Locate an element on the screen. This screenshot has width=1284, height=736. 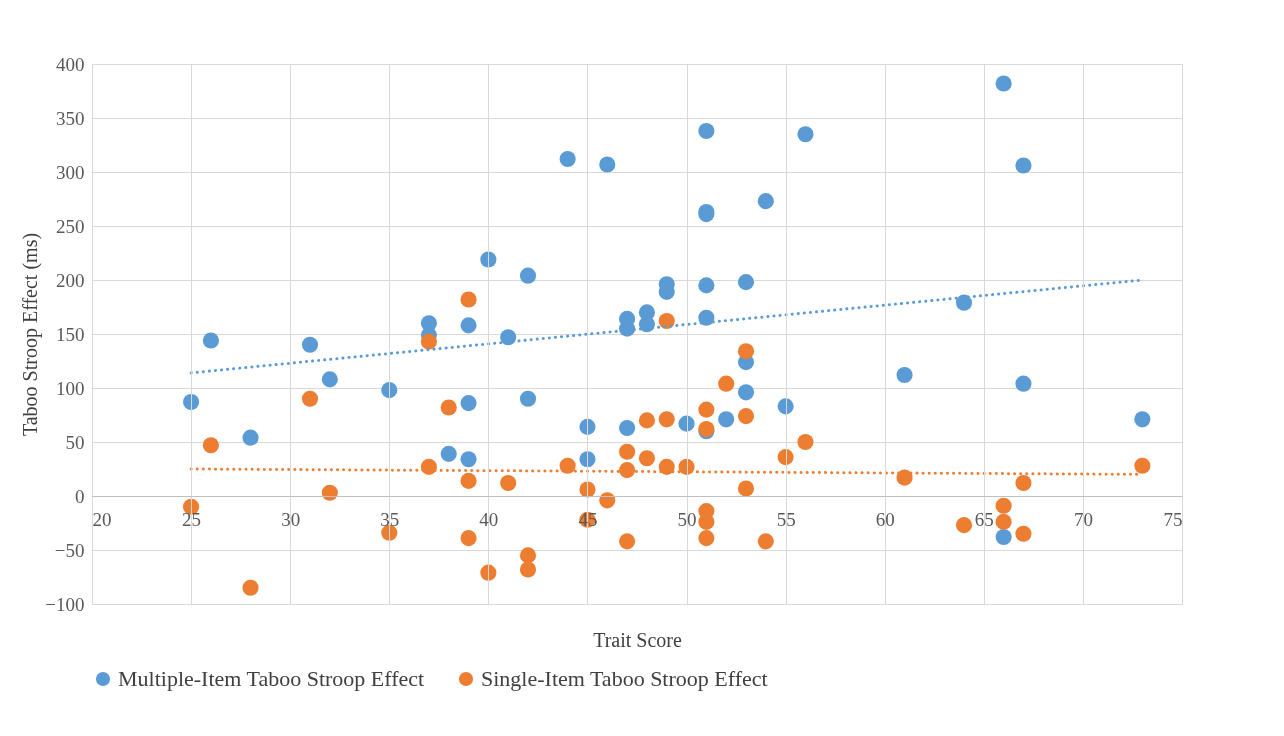
y-tick-label: 0 is located at coordinates (80, 496).